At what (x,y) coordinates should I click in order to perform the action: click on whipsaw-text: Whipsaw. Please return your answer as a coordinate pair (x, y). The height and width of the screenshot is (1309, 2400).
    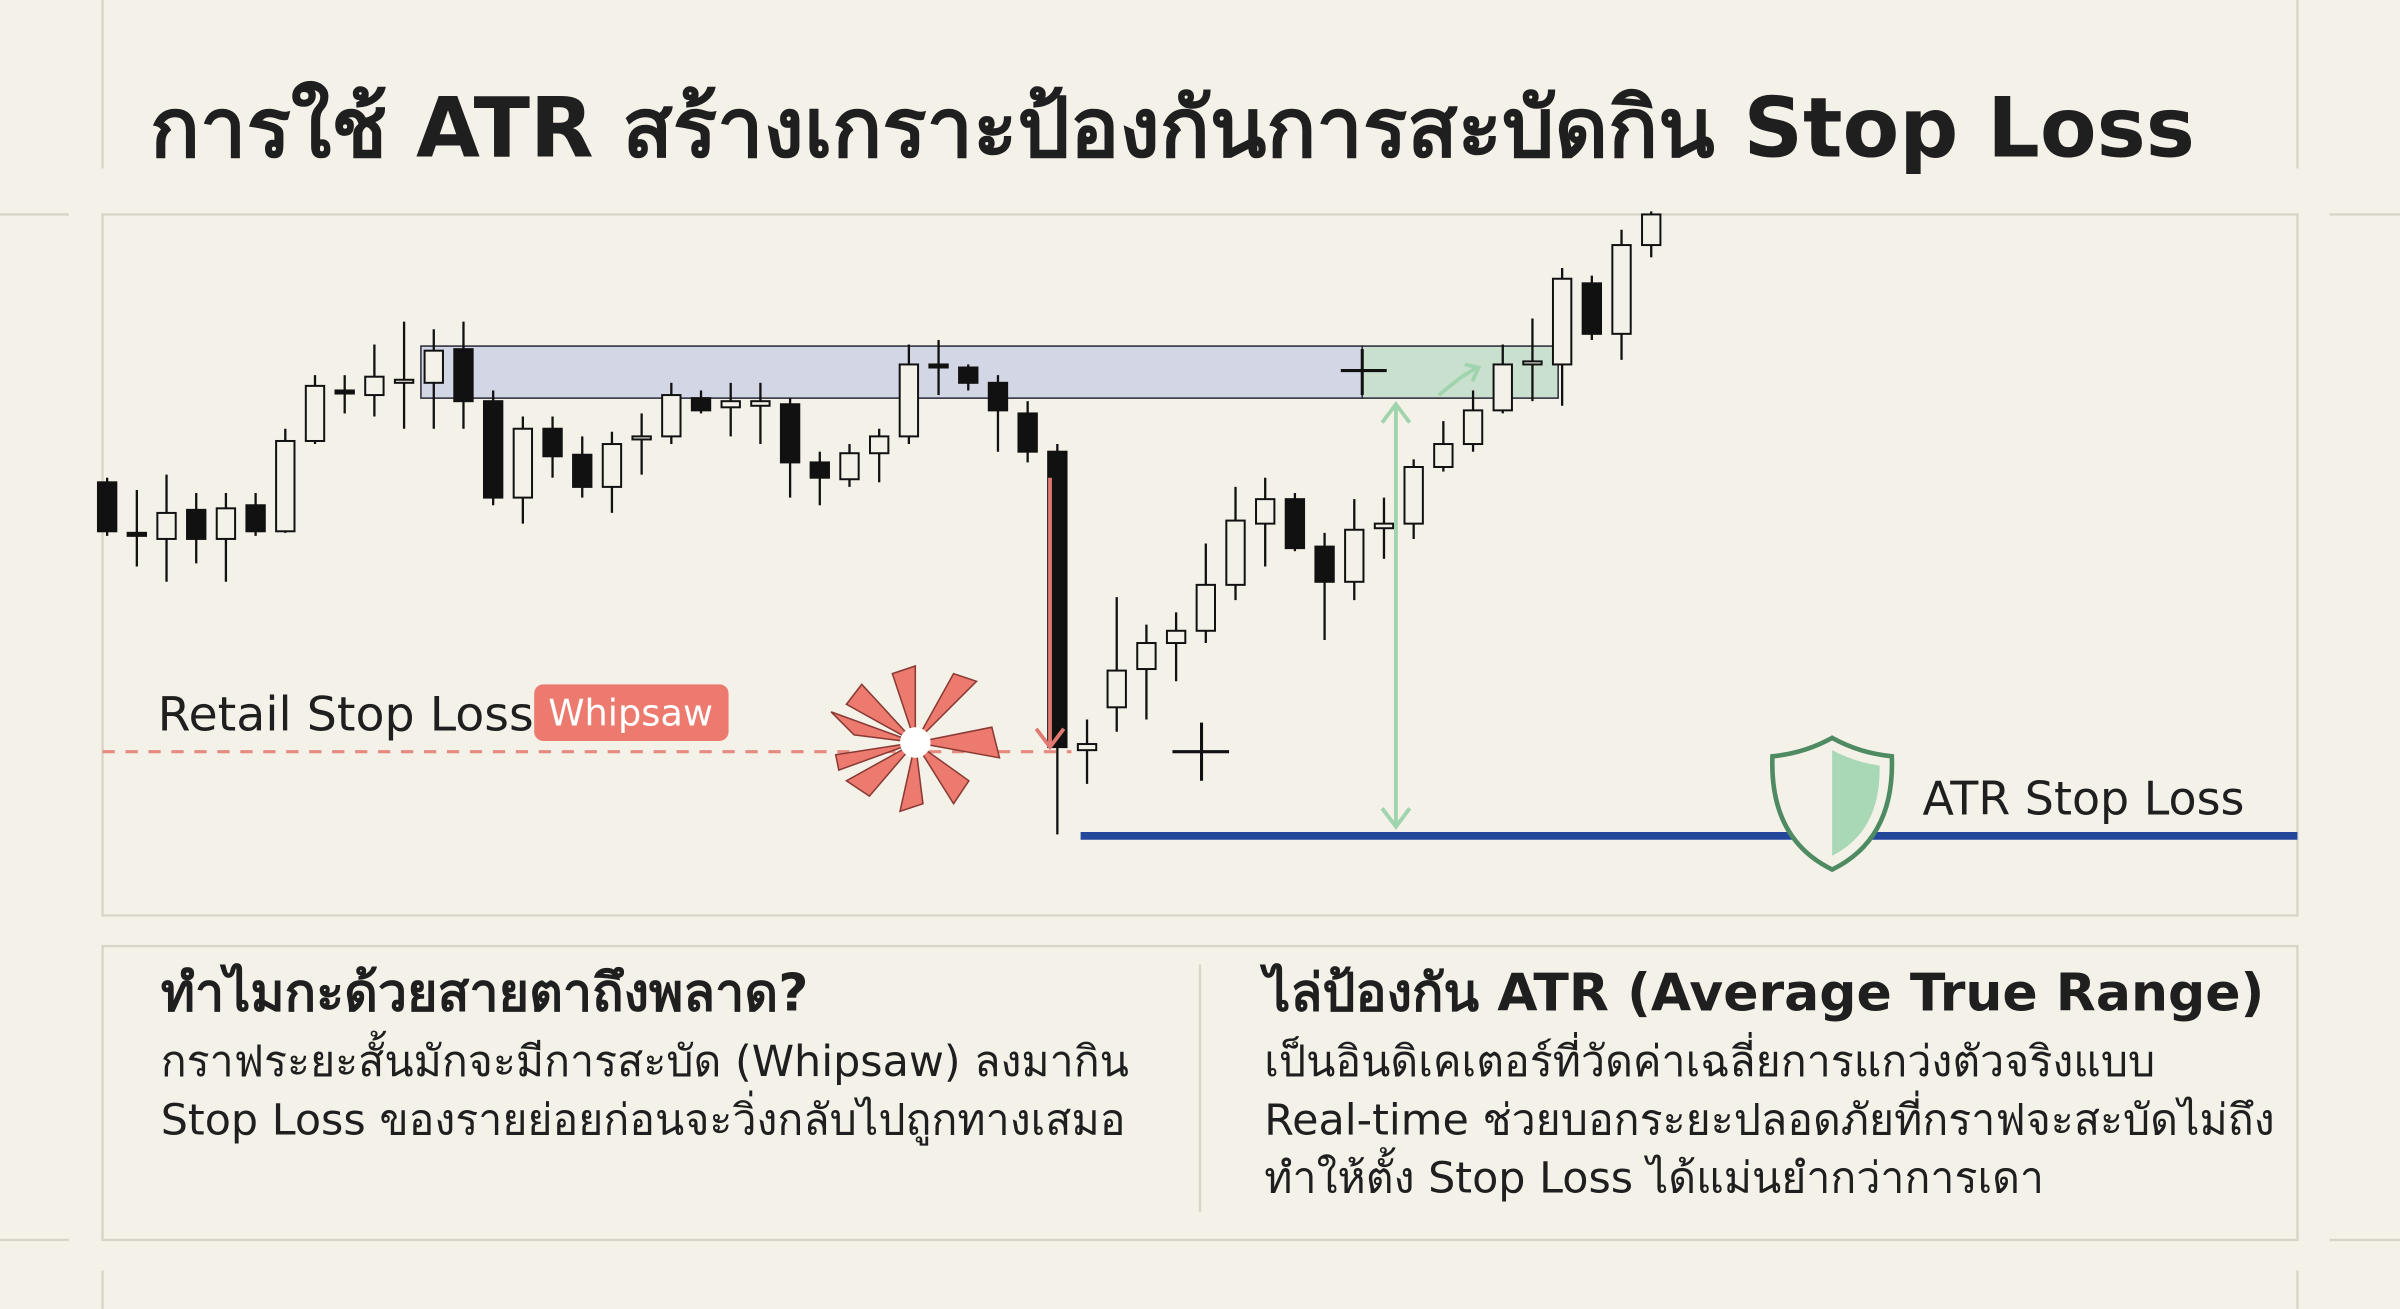
    Looking at the image, I should click on (630, 713).